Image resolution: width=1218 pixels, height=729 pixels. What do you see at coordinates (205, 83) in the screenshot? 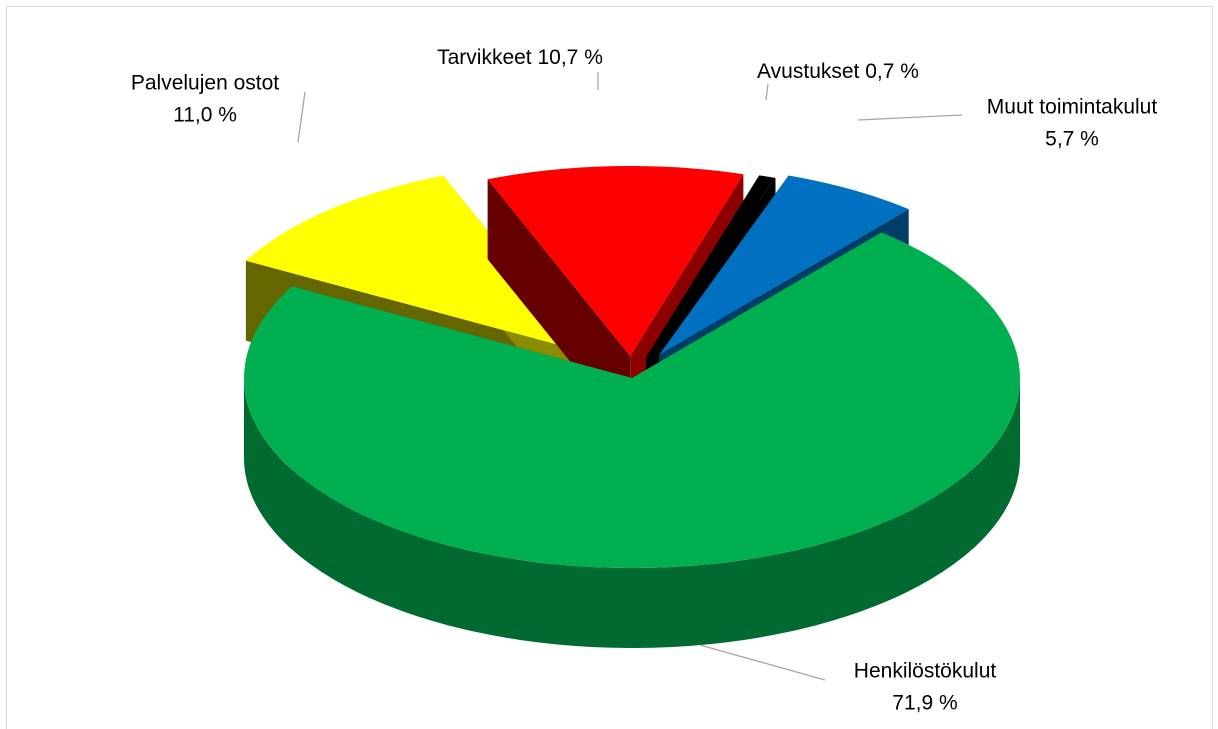
I see `data-label-name: Palvelujen ostot` at bounding box center [205, 83].